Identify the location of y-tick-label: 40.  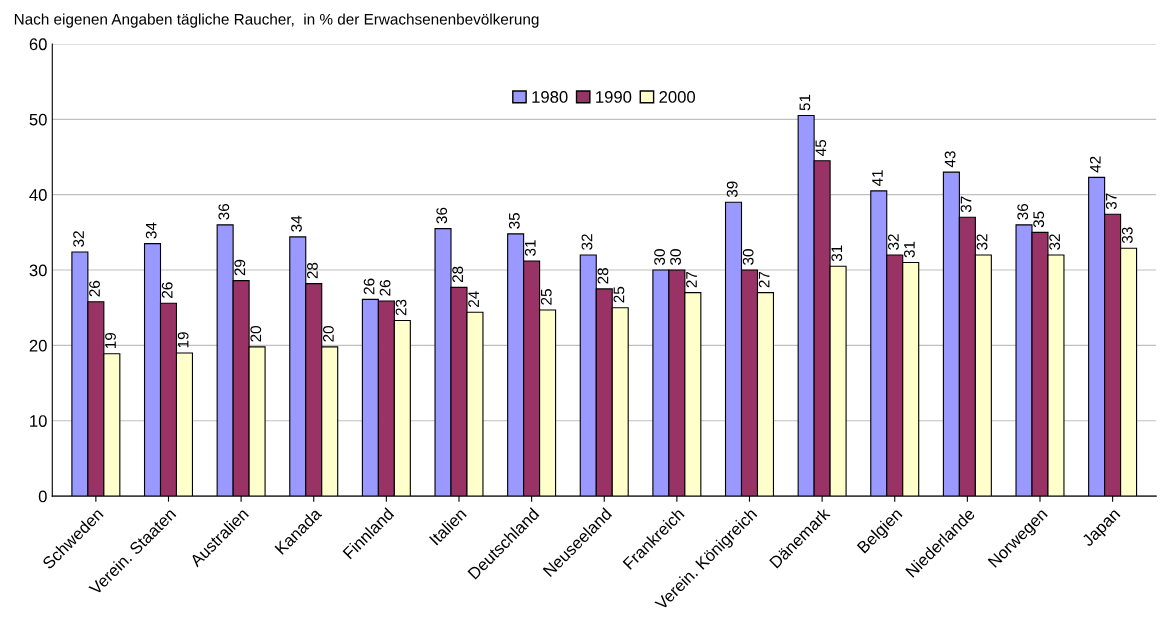
(38, 195).